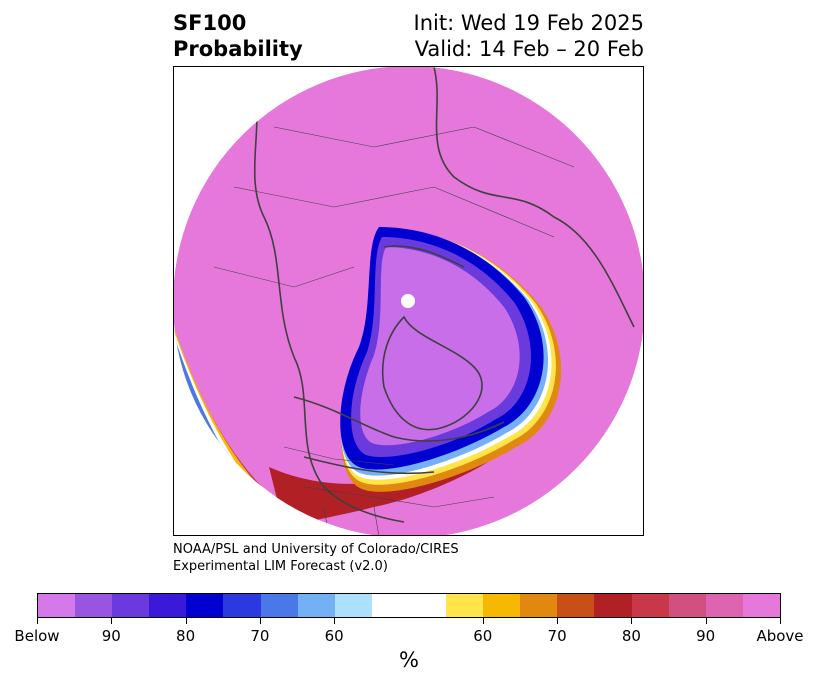 This screenshot has height=686, width=819. What do you see at coordinates (225, 419) in the screenshot?
I see `west-band-white` at bounding box center [225, 419].